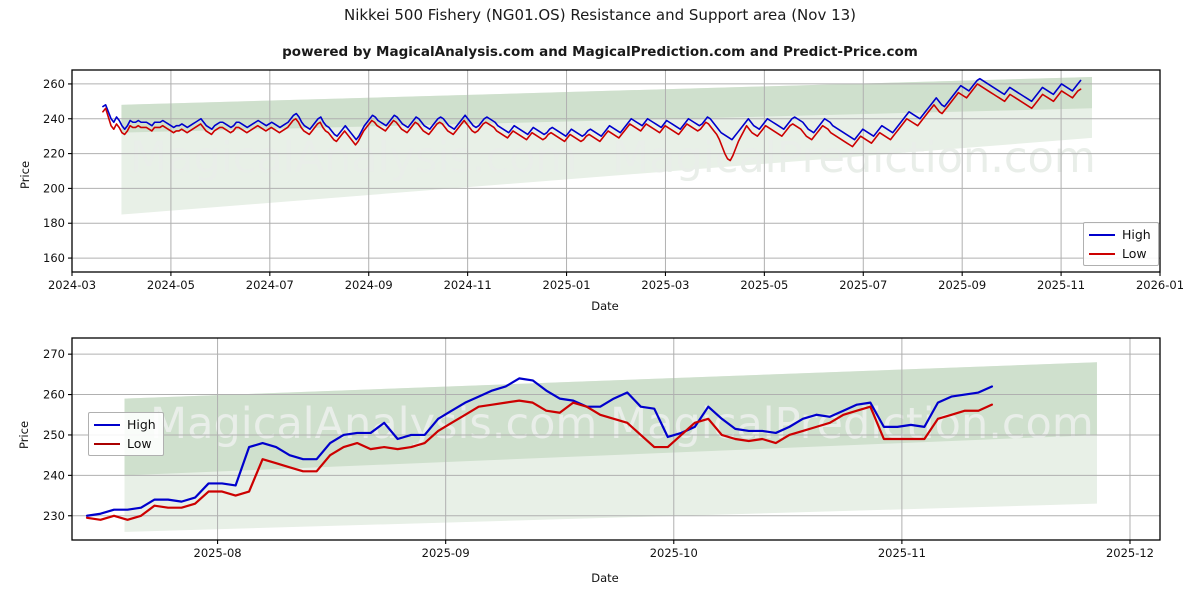 The height and width of the screenshot is (600, 1200). I want to click on svg-text: 2025-12, so click(1130, 553).